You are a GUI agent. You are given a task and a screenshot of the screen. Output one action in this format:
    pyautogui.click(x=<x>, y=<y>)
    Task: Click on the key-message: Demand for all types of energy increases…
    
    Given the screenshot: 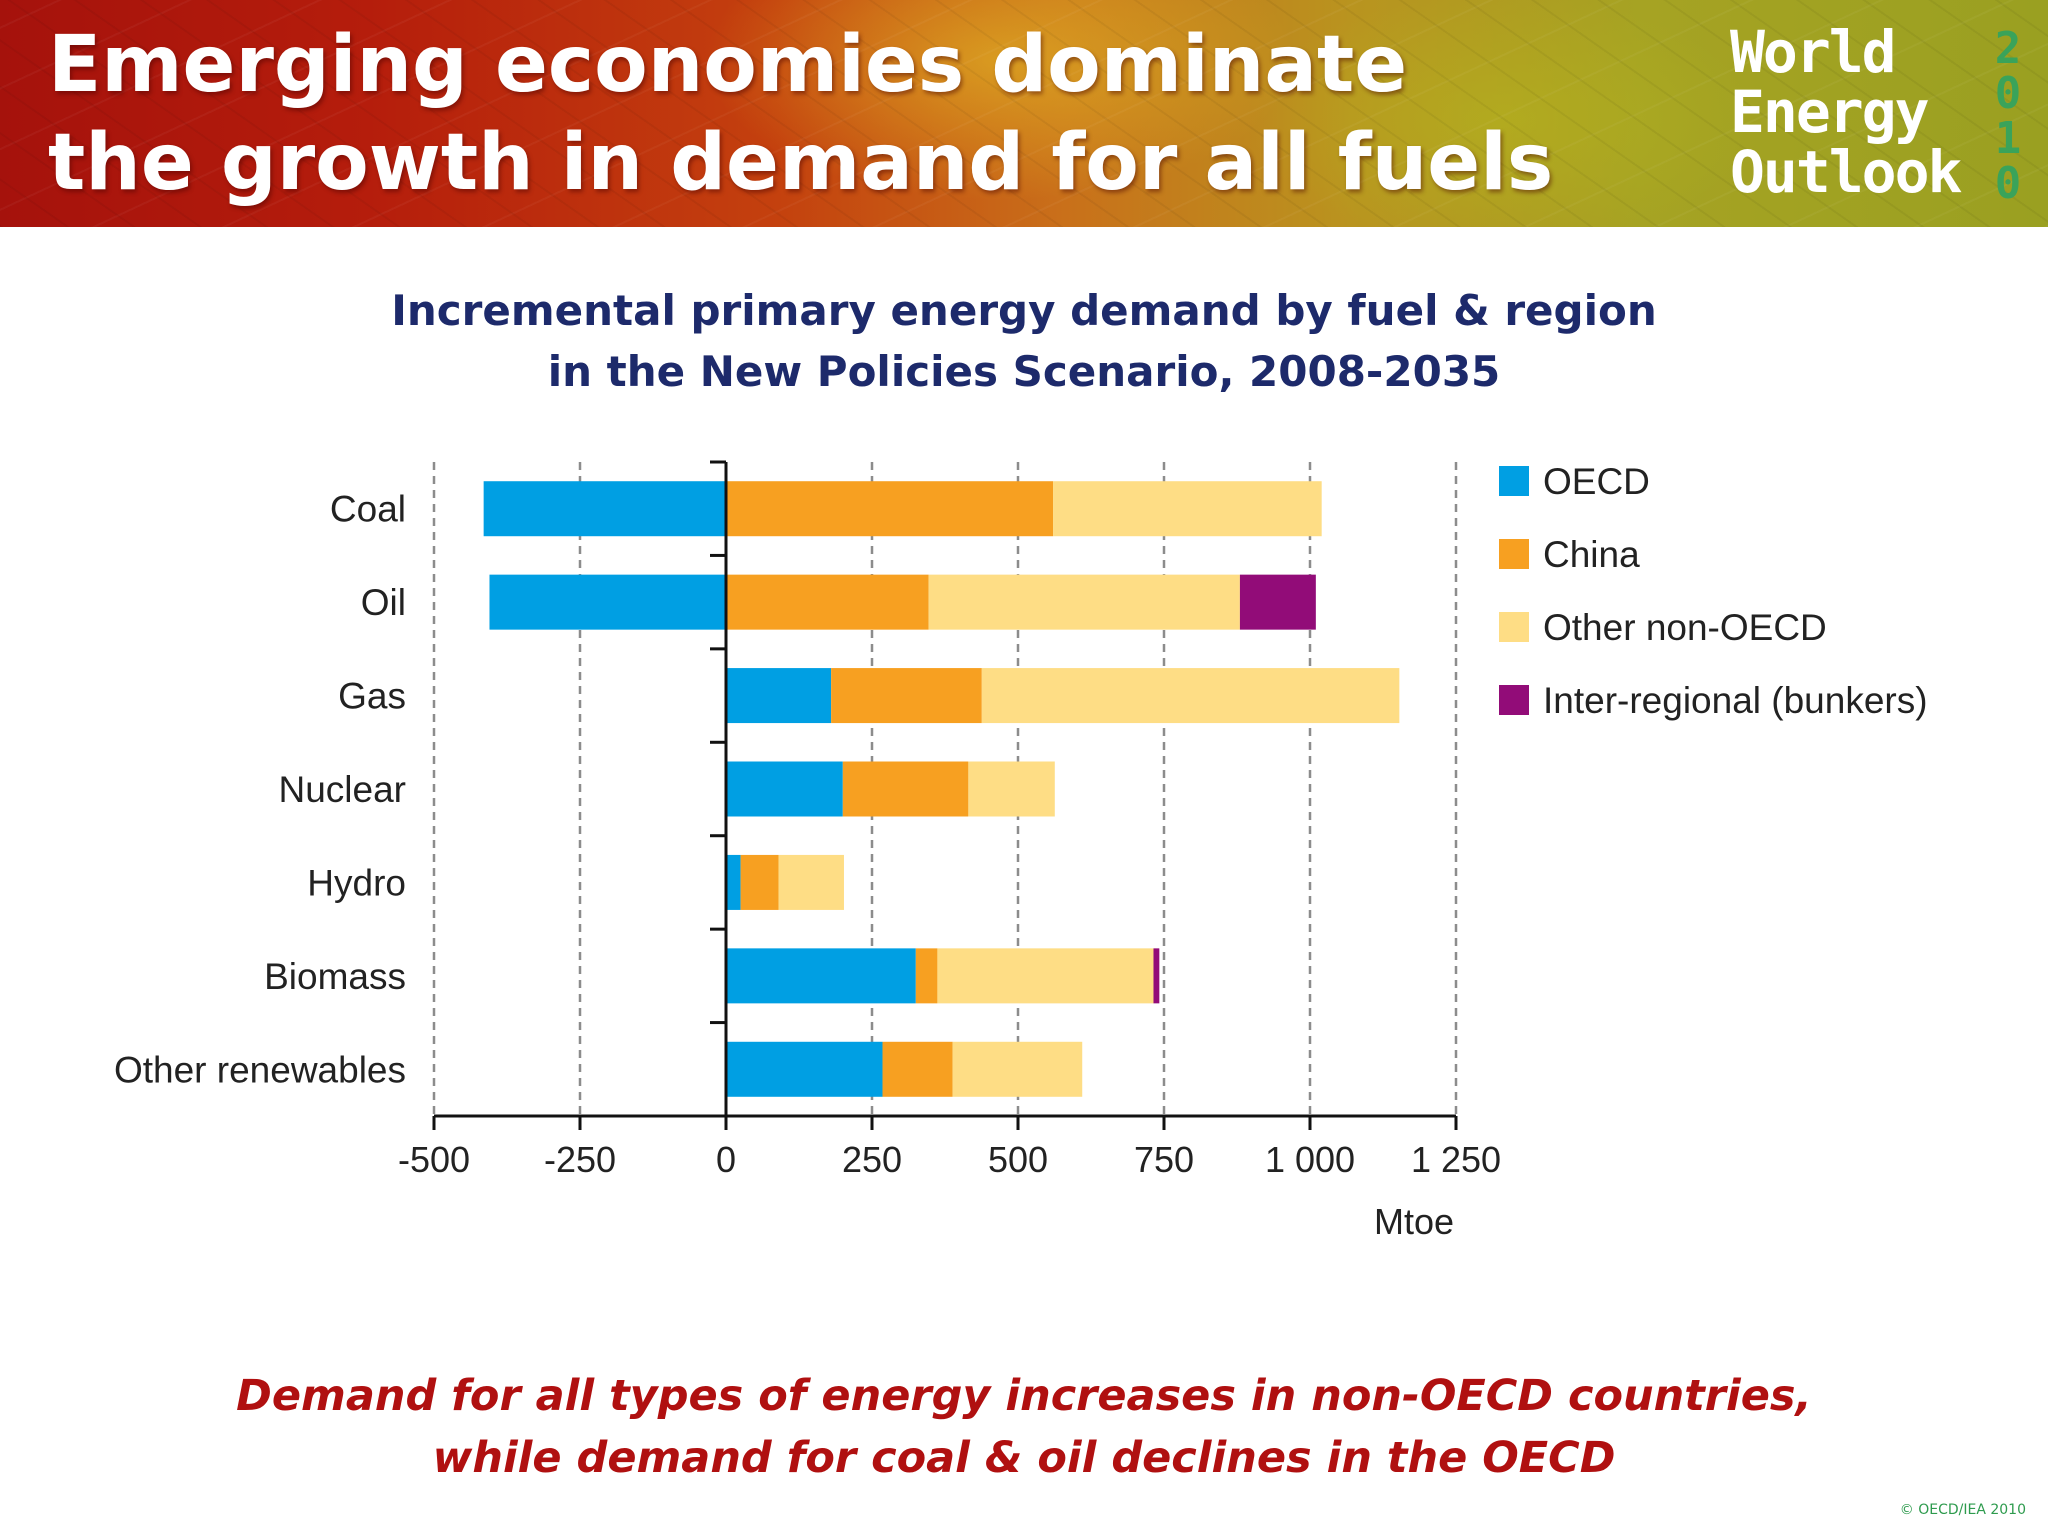 What is the action you would take?
    pyautogui.click(x=1024, y=1427)
    